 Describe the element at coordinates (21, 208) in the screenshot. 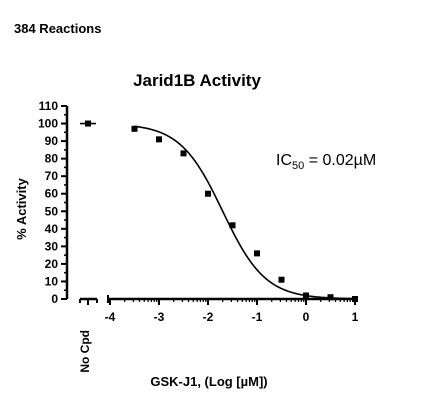

I see `y-axis-label: % Activity` at that location.